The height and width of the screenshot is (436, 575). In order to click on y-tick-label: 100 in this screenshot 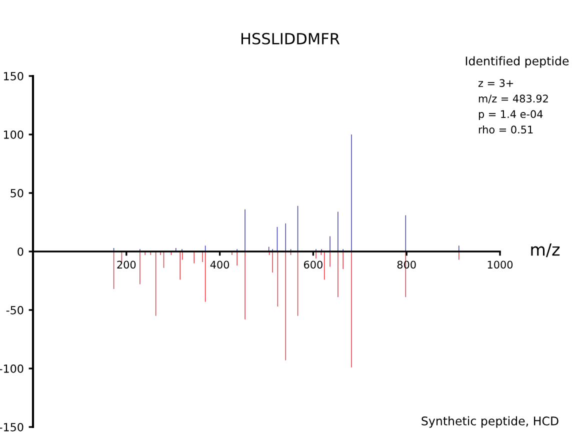, I will do `click(14, 134)`.